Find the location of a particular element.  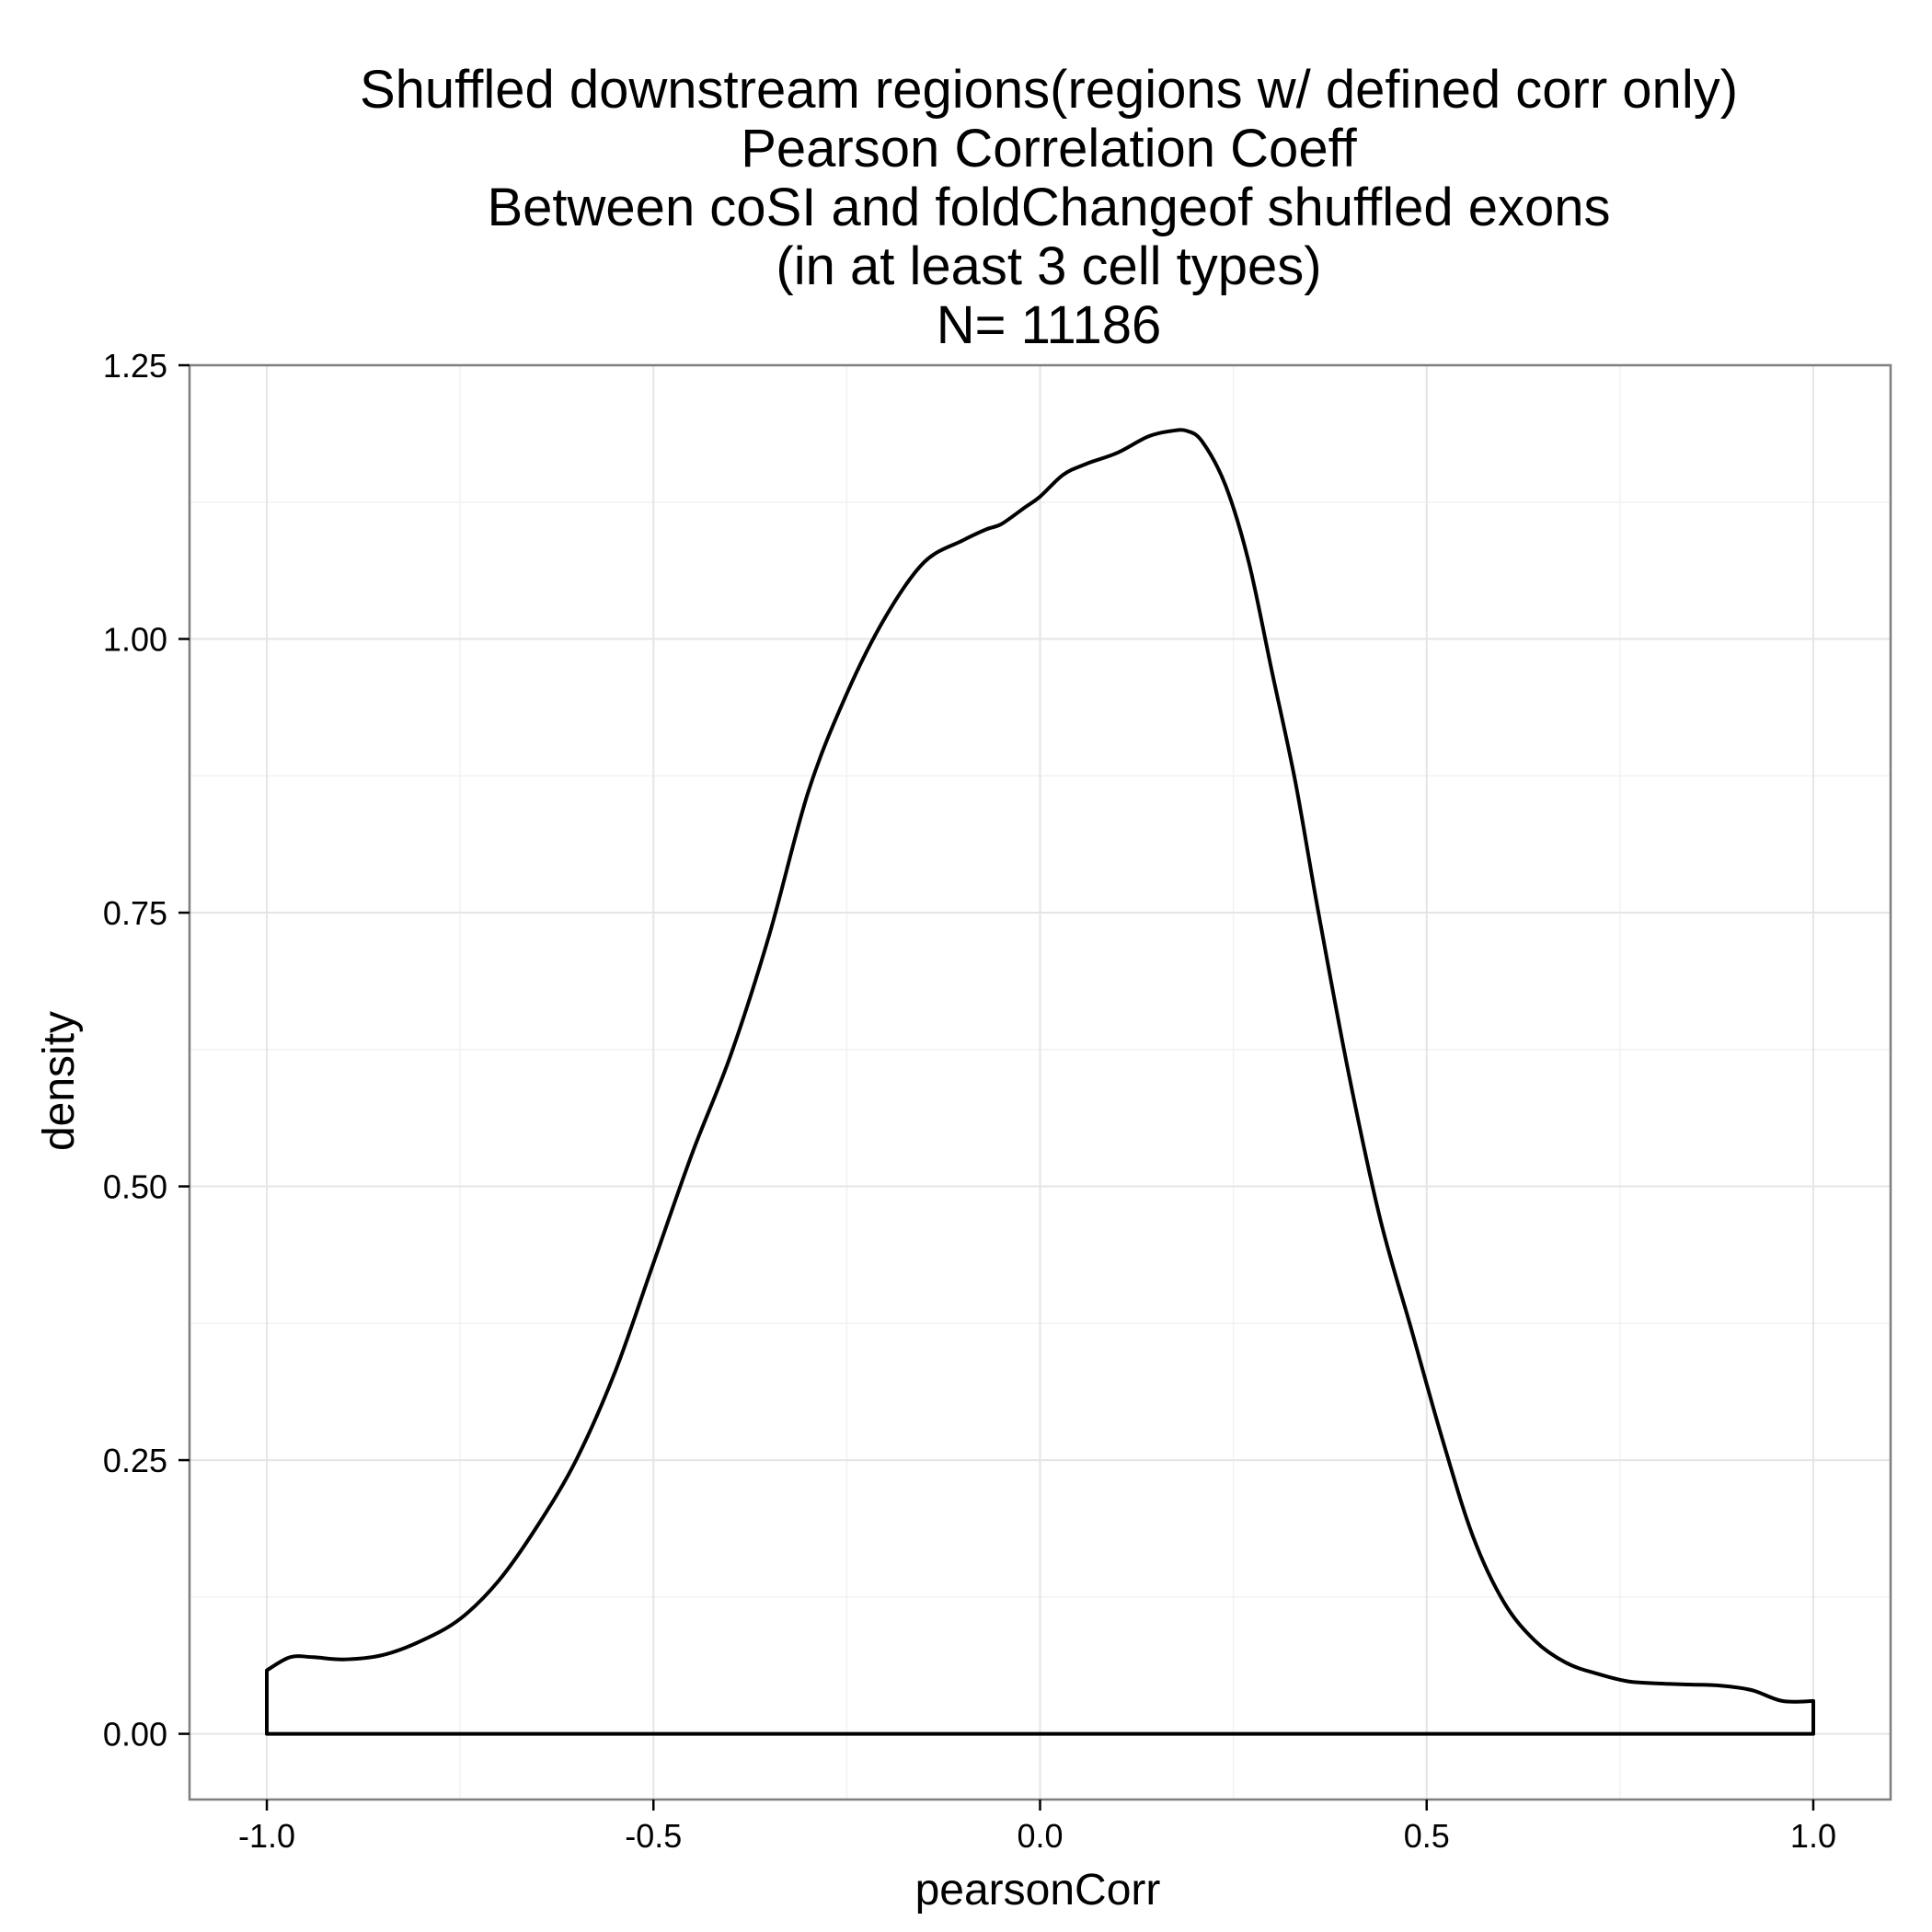

y-tick-label: 1.25 is located at coordinates (135, 366).